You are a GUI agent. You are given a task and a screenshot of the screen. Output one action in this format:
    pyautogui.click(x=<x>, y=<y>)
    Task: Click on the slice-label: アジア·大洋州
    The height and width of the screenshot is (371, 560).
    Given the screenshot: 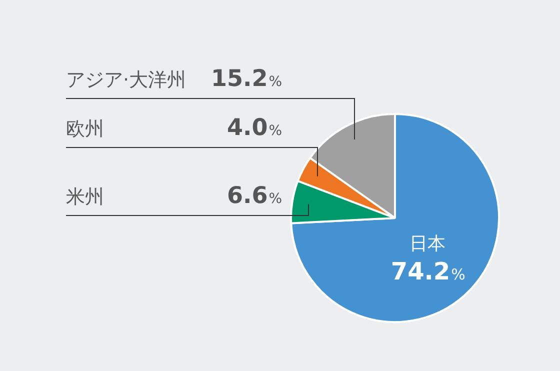 What is the action you would take?
    pyautogui.click(x=126, y=80)
    